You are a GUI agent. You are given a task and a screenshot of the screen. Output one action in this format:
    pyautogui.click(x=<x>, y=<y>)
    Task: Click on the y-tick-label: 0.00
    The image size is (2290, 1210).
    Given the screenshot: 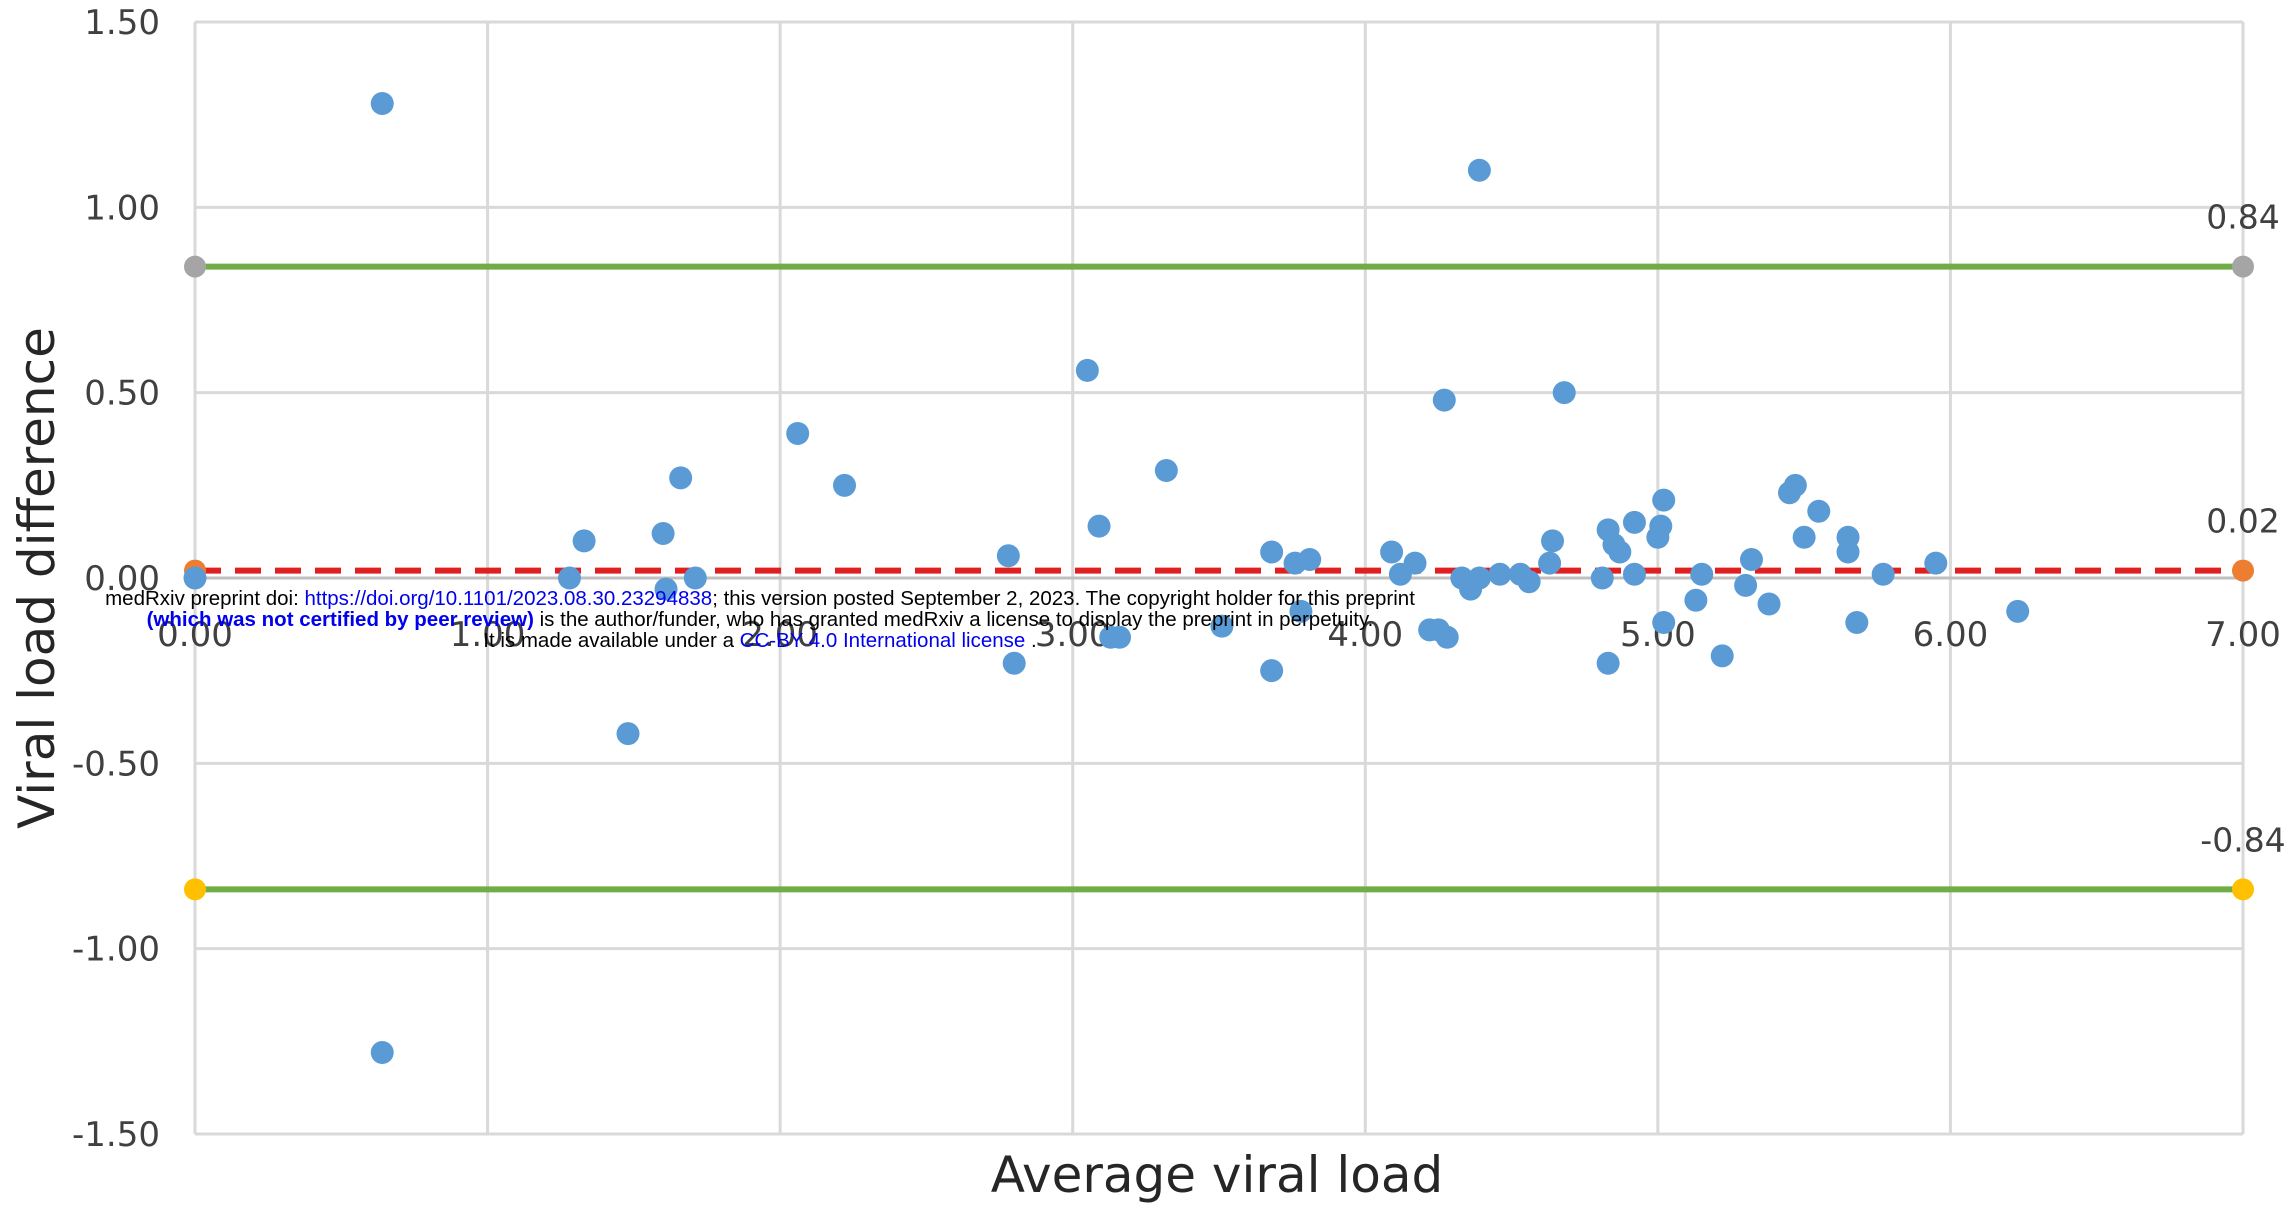 What is the action you would take?
    pyautogui.click(x=122, y=579)
    